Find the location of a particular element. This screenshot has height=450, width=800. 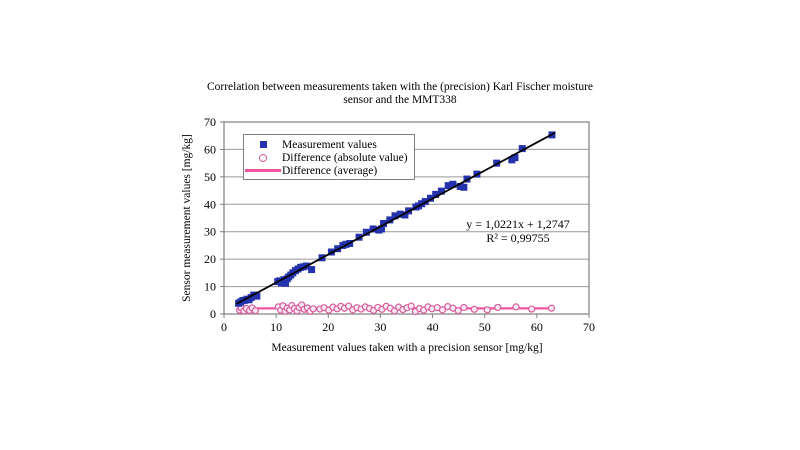

x-tick-label: 60 is located at coordinates (537, 327).